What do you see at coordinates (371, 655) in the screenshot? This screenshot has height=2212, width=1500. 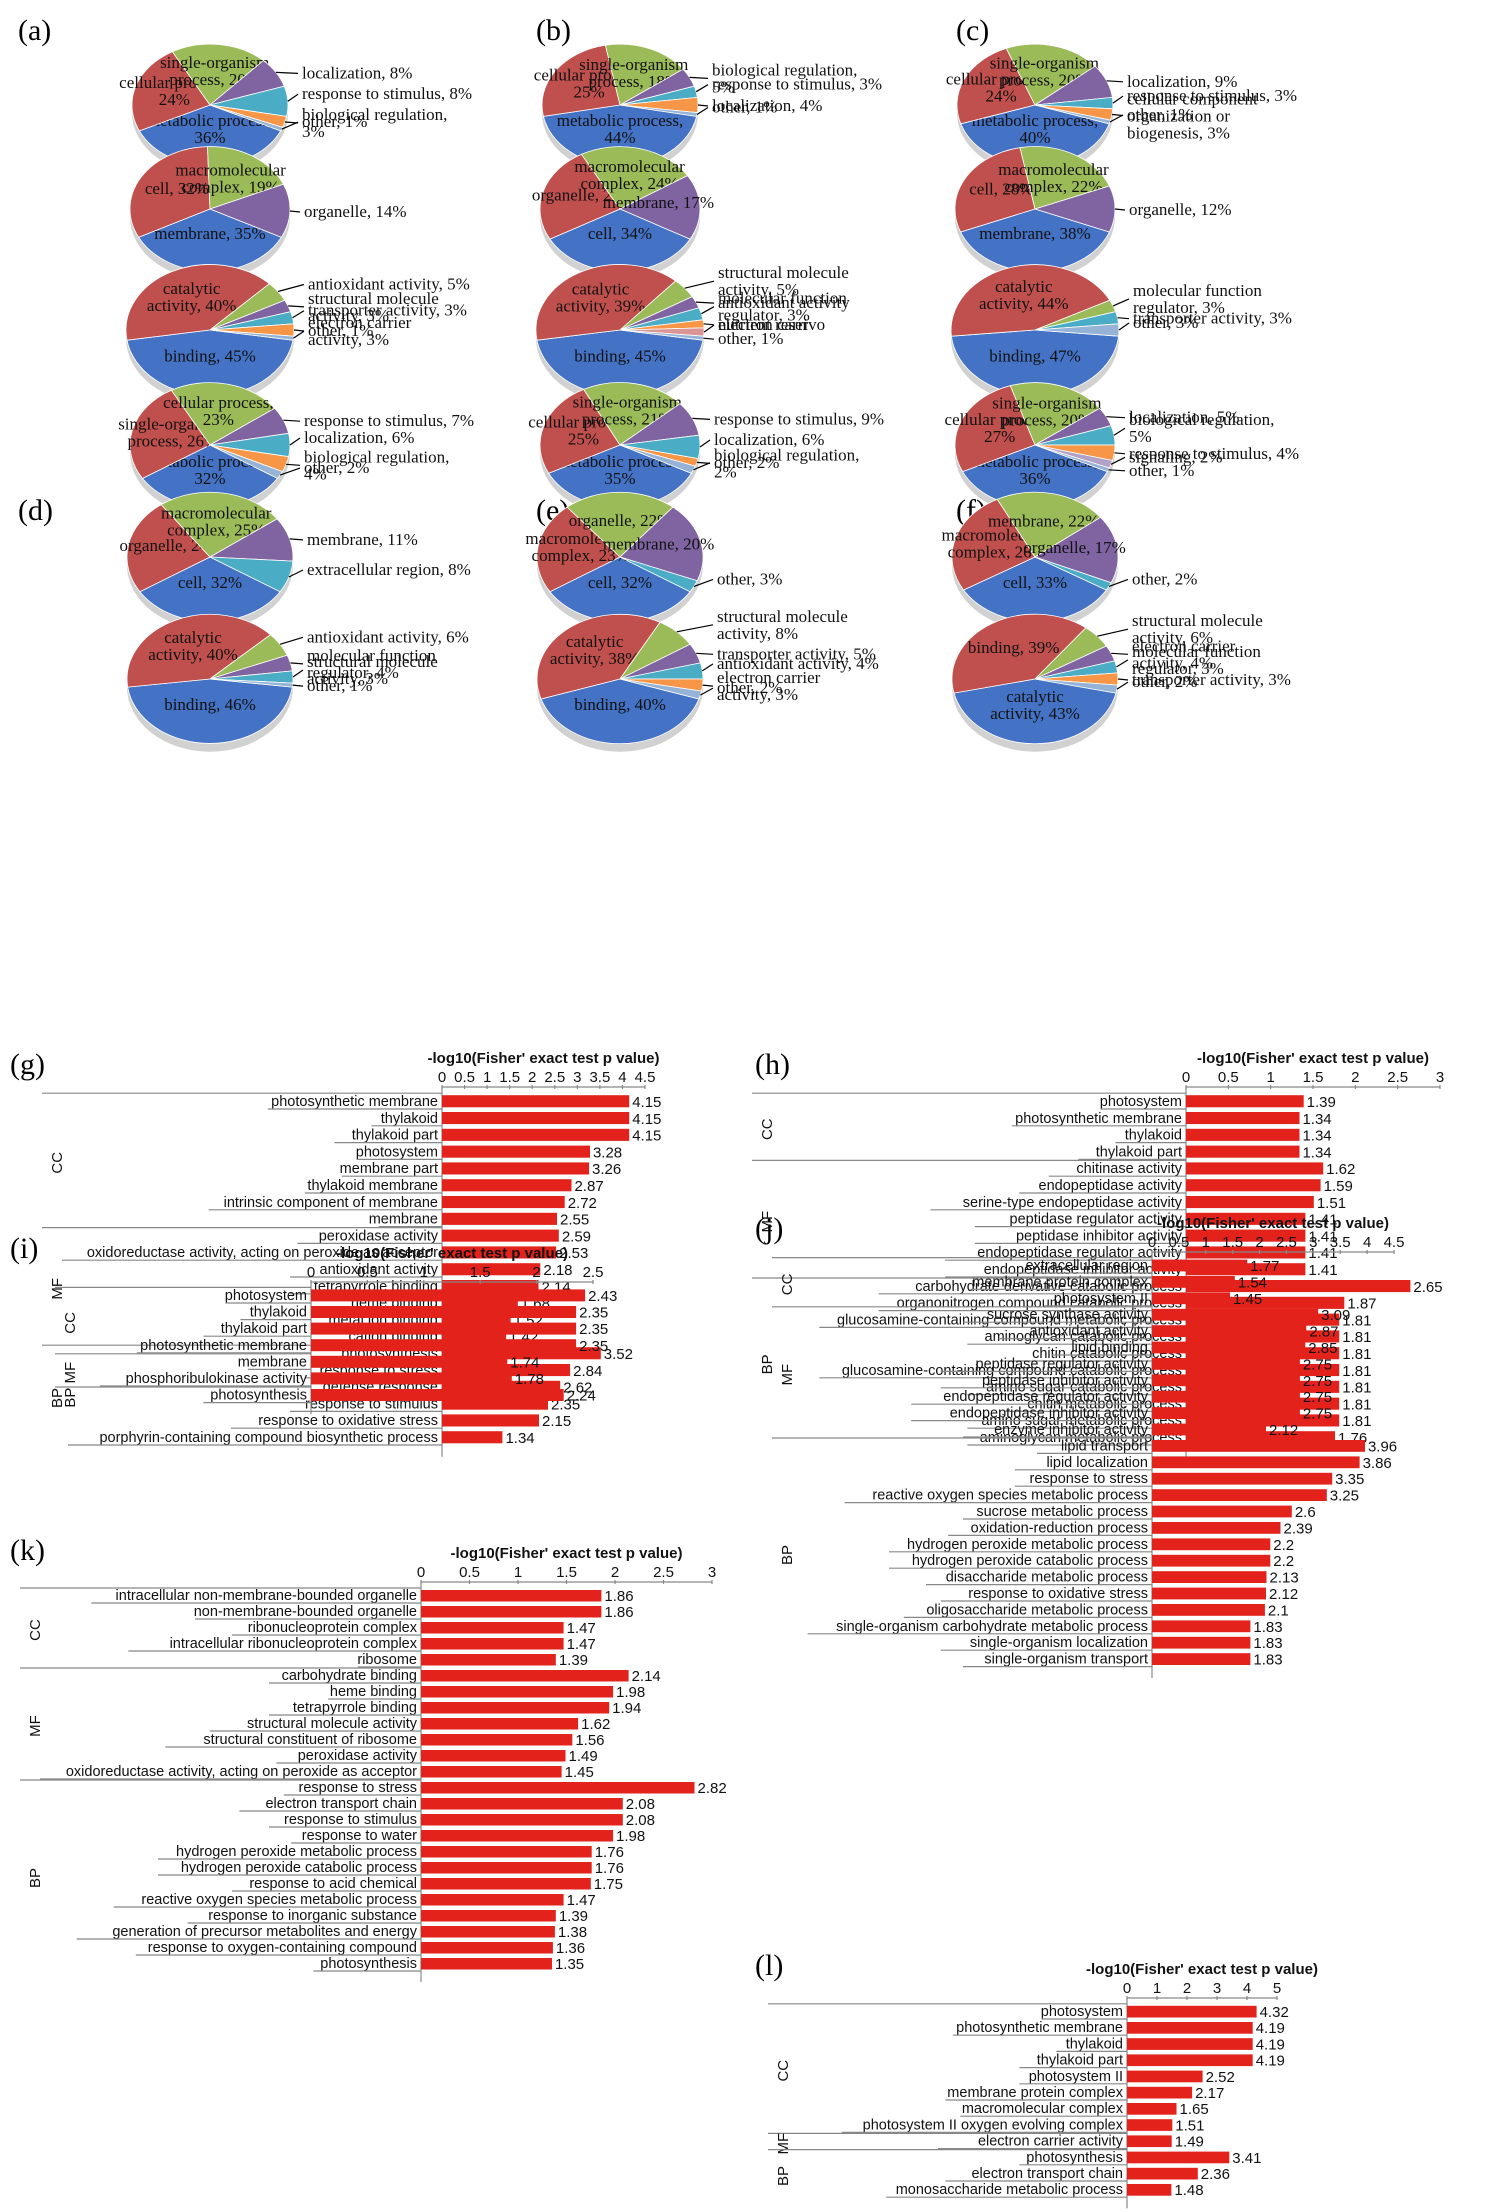 I see `pie-label-molecular-function-regulator-4: molecular function` at bounding box center [371, 655].